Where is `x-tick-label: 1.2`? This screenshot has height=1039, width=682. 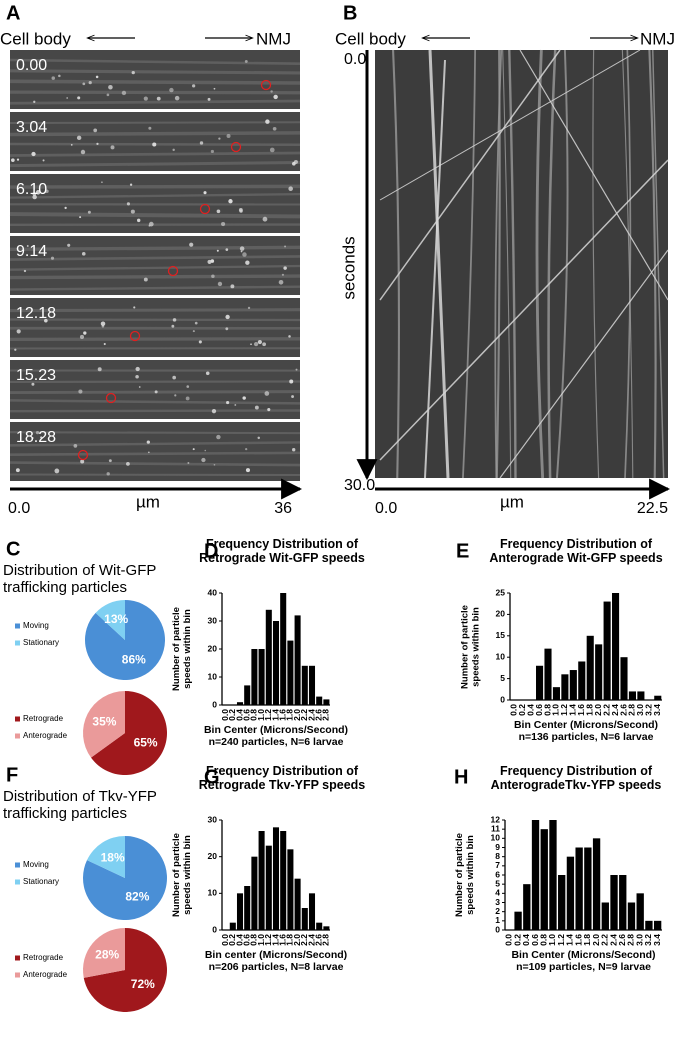
x-tick-label: 1.2 is located at coordinates (561, 940).